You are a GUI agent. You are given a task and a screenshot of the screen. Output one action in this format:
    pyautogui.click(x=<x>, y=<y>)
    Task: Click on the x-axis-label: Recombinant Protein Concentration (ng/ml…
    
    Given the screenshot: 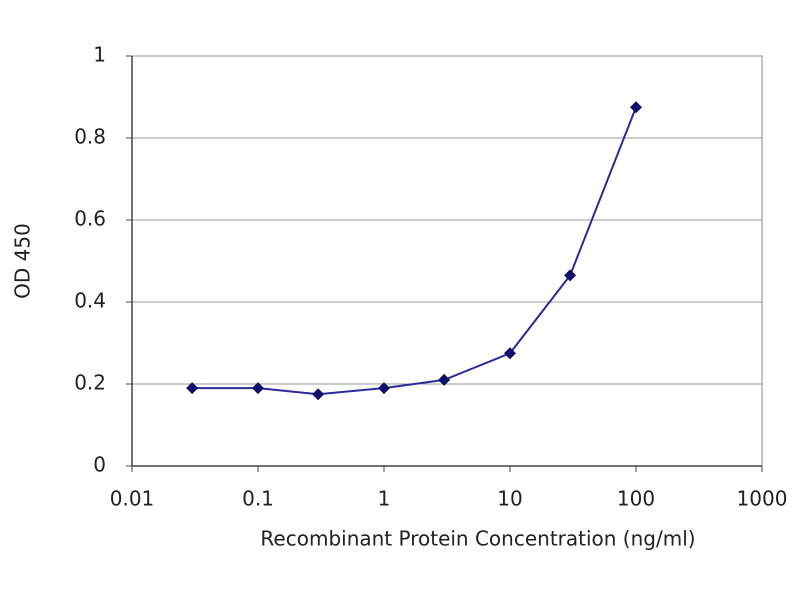 What is the action you would take?
    pyautogui.click(x=477, y=539)
    